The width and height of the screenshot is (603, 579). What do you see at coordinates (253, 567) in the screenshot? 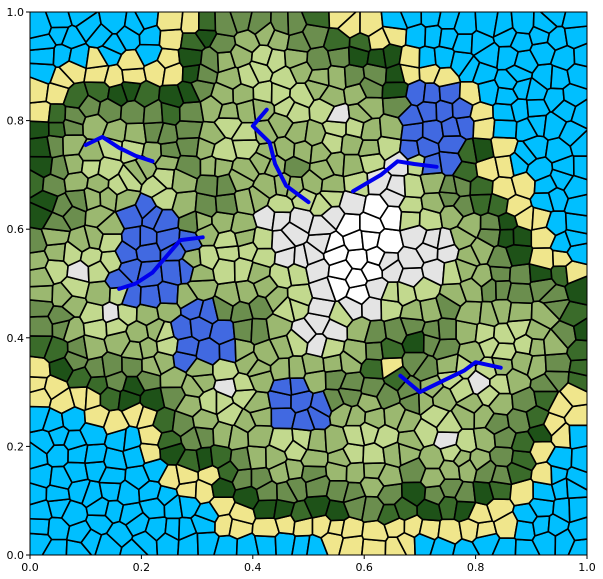
I see `x-tick-label: 0.4` at bounding box center [253, 567].